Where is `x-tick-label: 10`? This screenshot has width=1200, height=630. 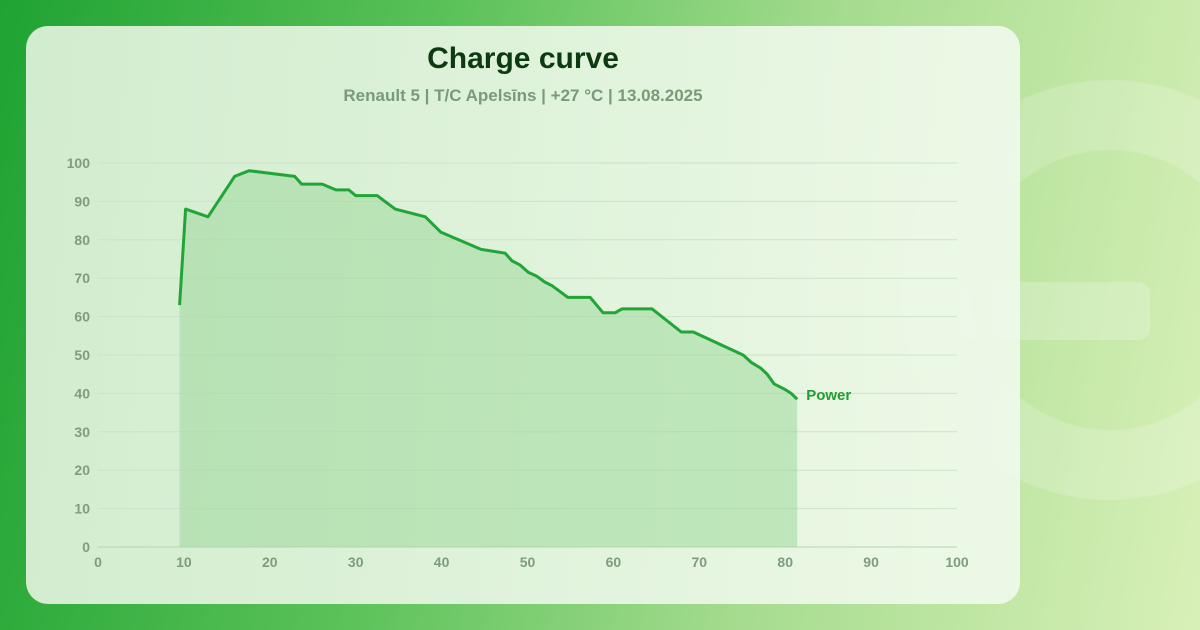
x-tick-label: 10 is located at coordinates (184, 562).